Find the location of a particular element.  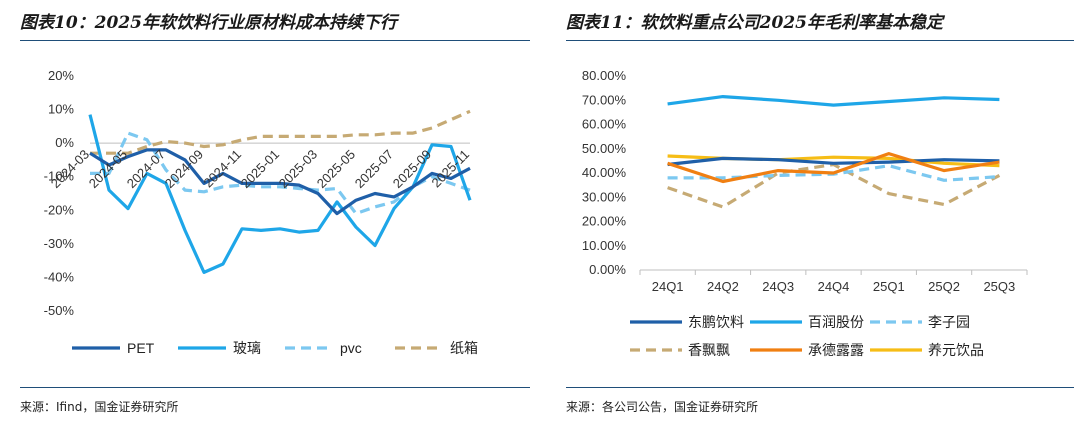

legend-label-pvc: pvc is located at coordinates (351, 348).